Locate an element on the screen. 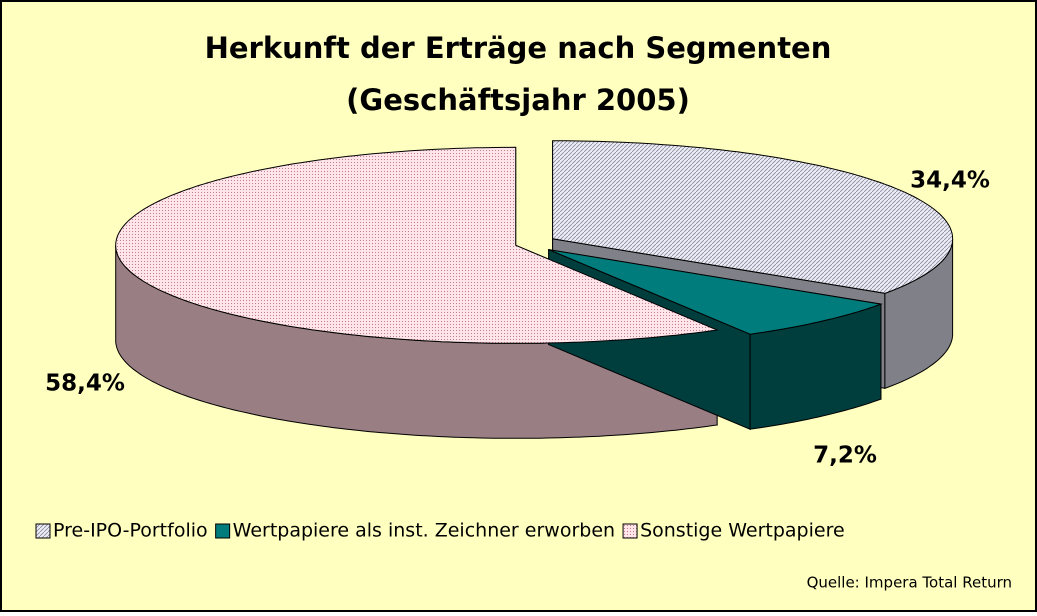 This screenshot has width=1037, height=616. data-label: 7,2% is located at coordinates (845, 456).